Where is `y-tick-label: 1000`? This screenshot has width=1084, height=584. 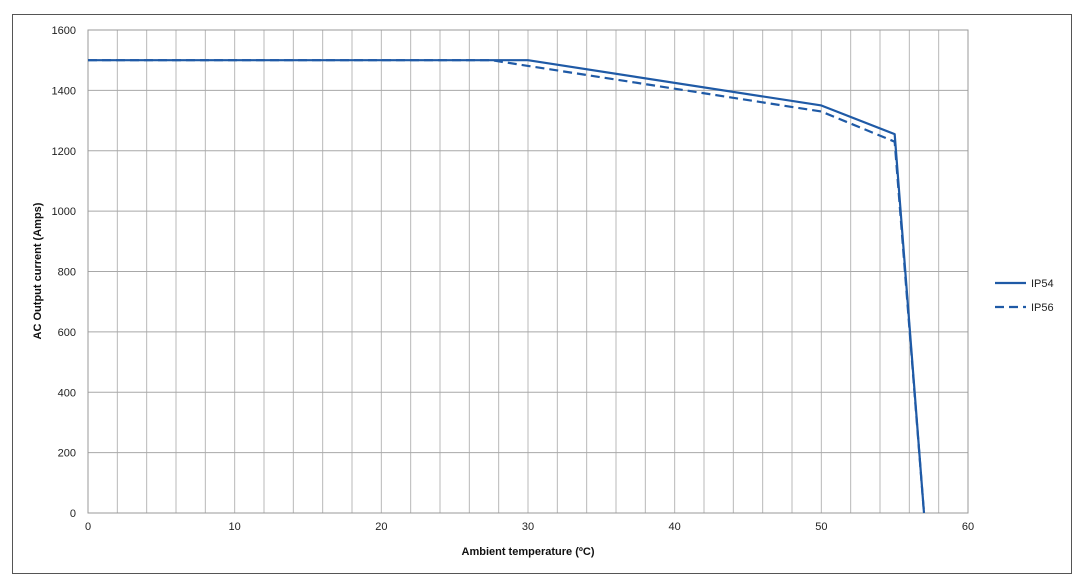
y-tick-label: 1000 is located at coordinates (64, 212).